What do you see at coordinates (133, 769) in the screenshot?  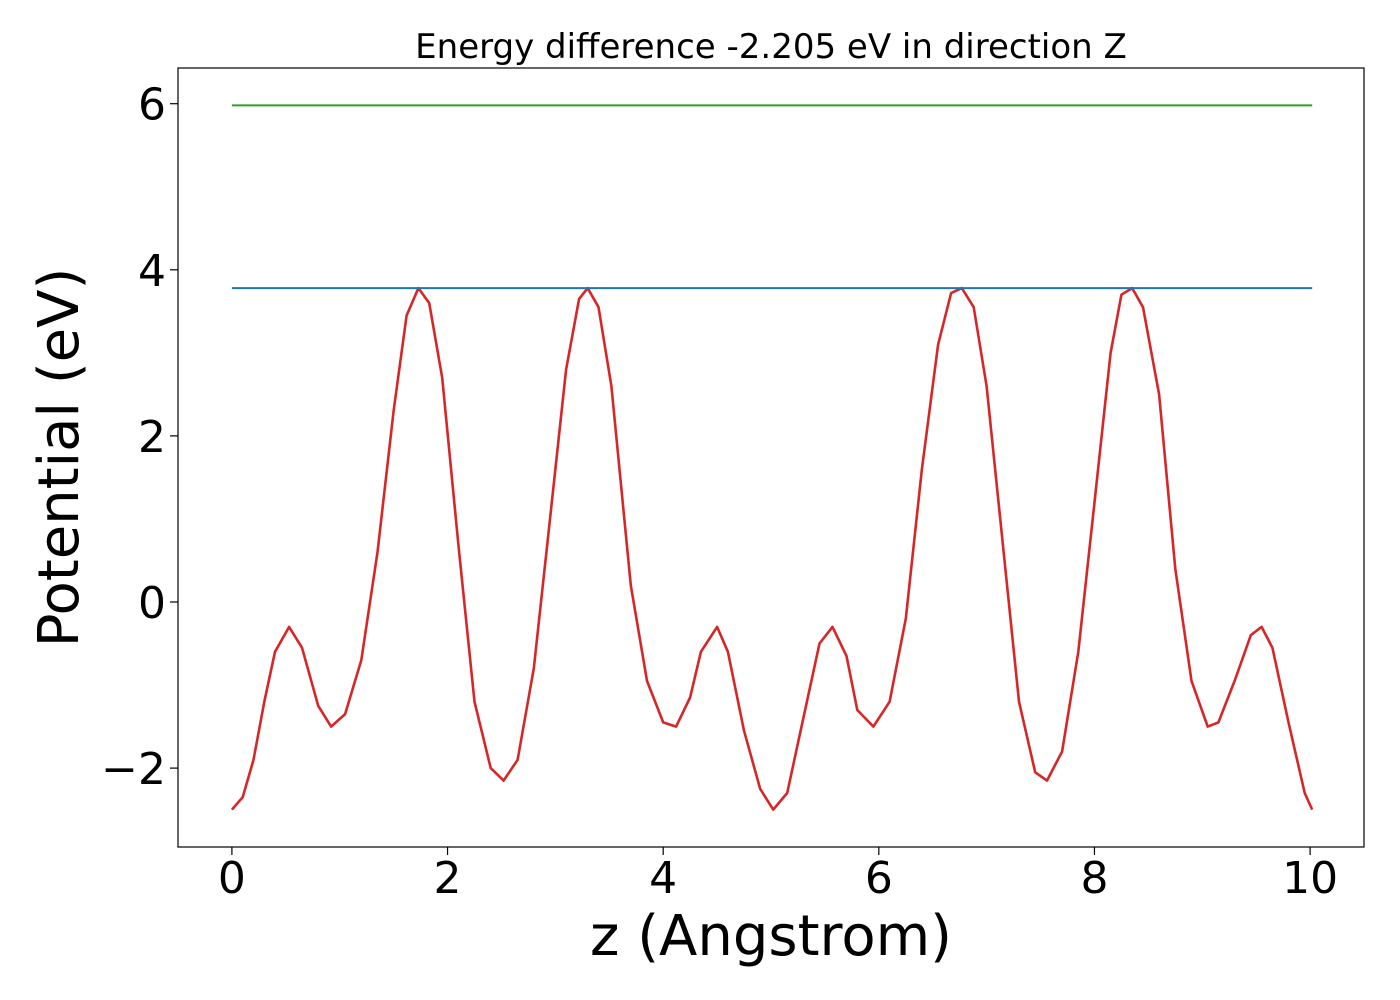 I see `y-tick-label: −2` at bounding box center [133, 769].